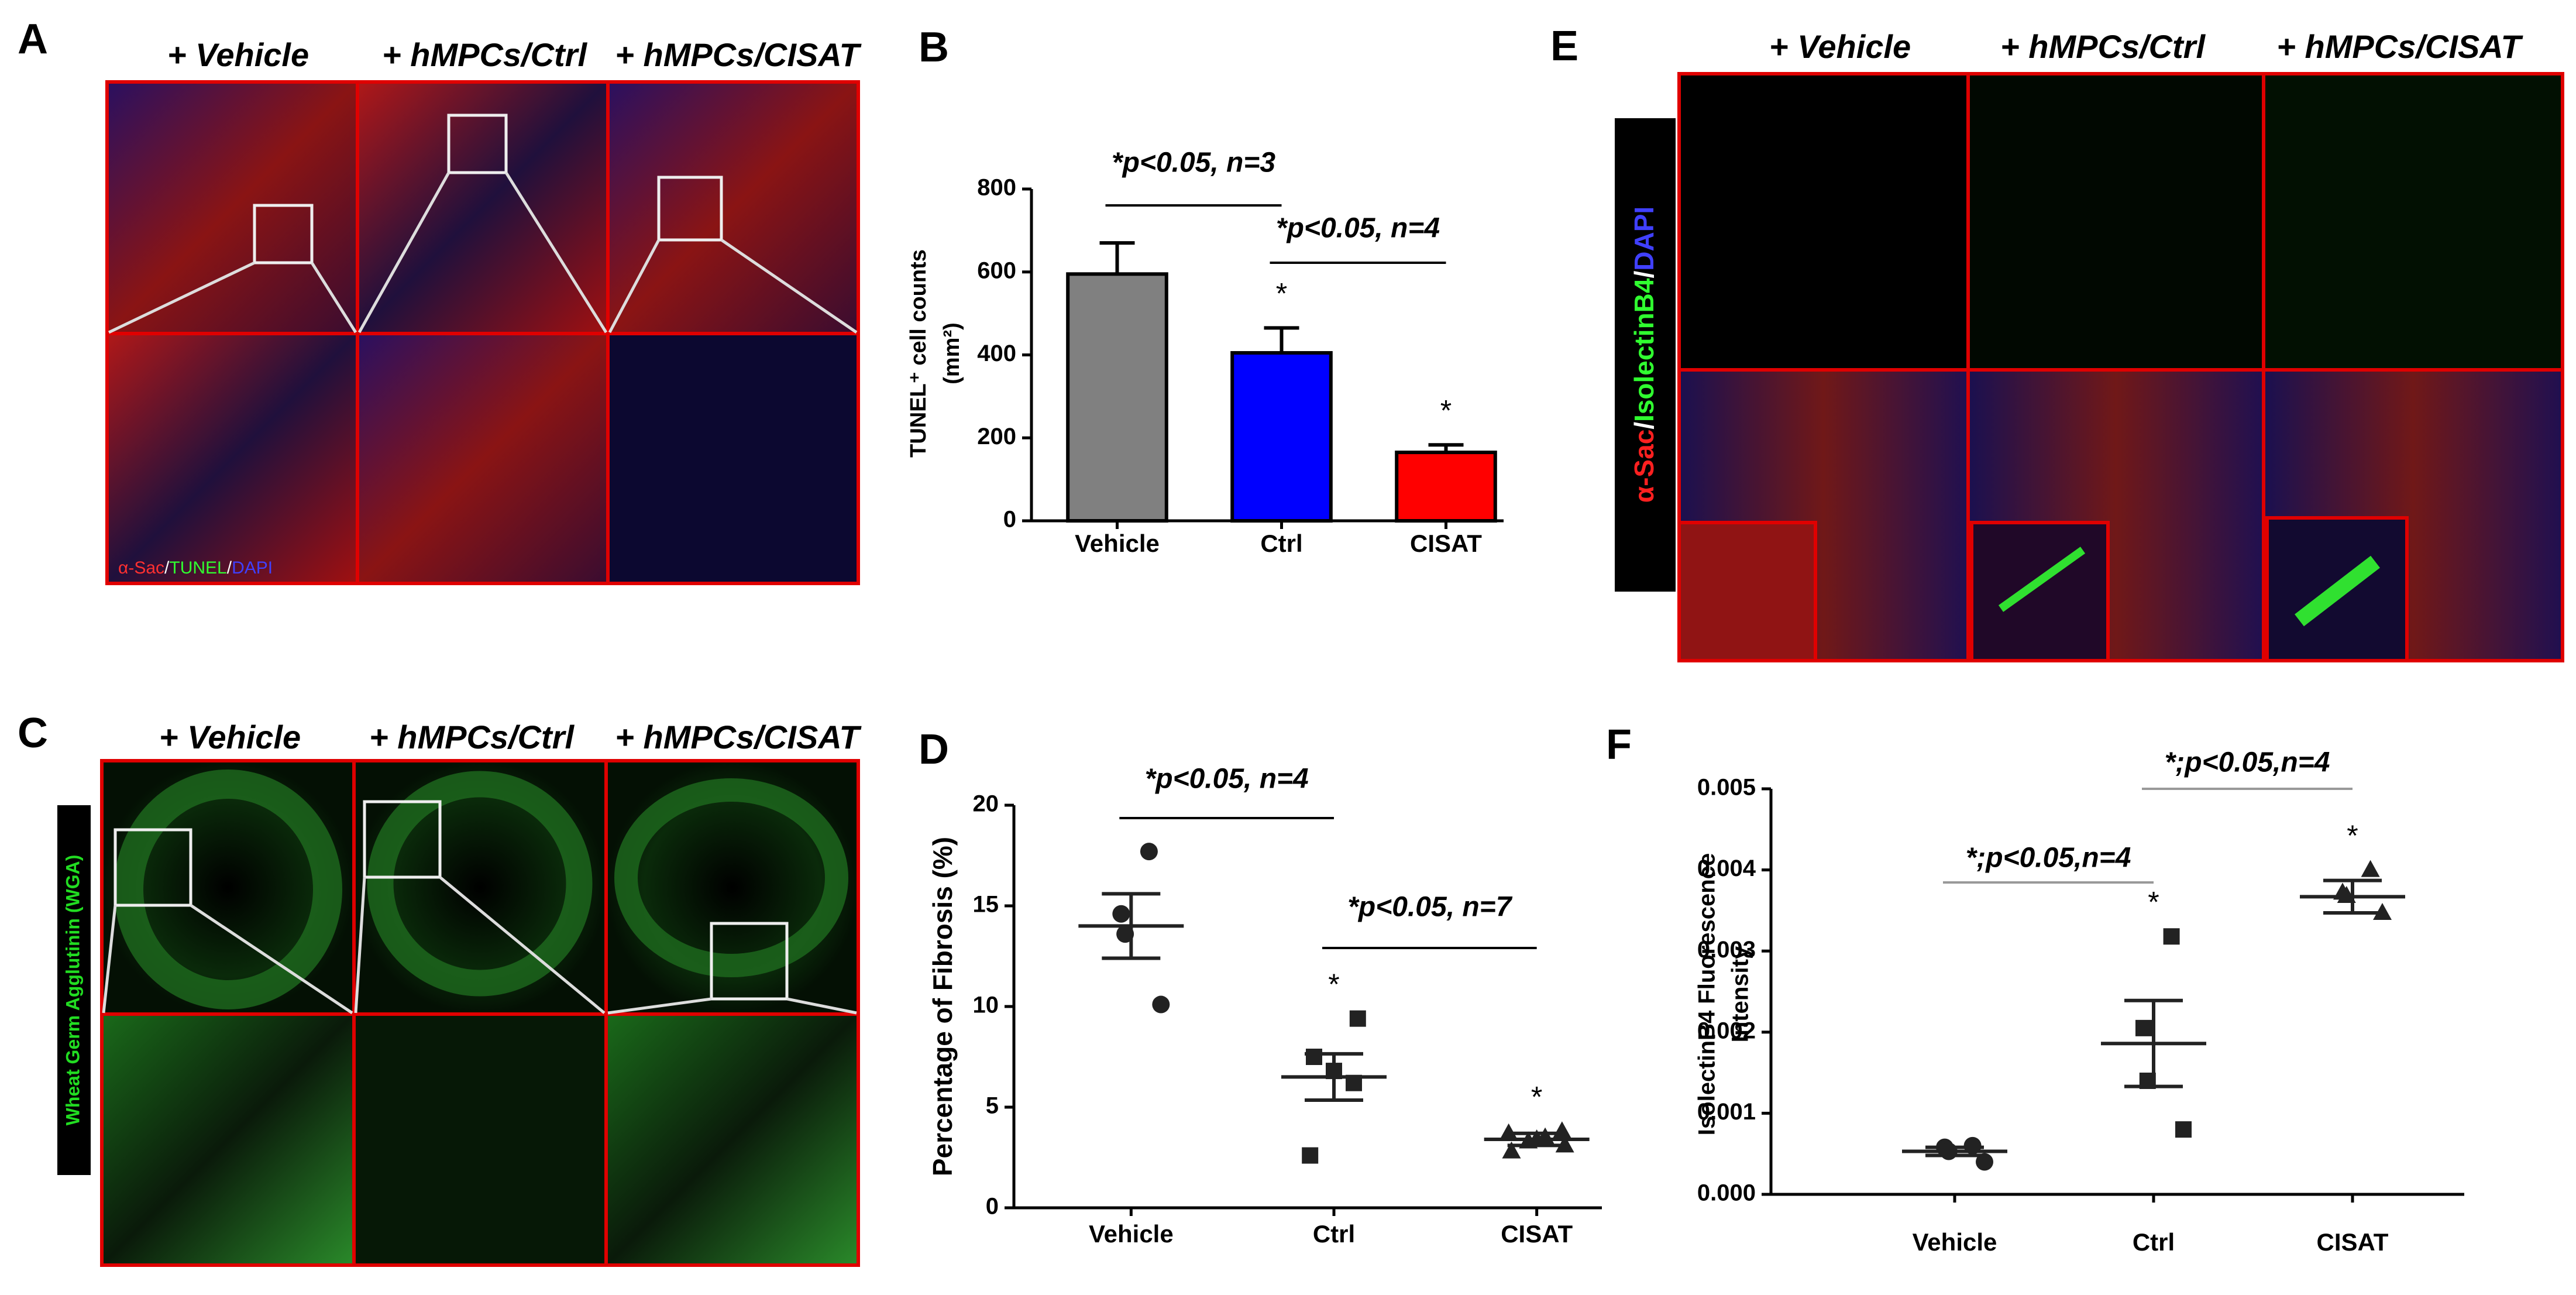 This screenshot has height=1295, width=2576. Describe the element at coordinates (480, 1013) in the screenshot. I see `micrographs-c` at that location.